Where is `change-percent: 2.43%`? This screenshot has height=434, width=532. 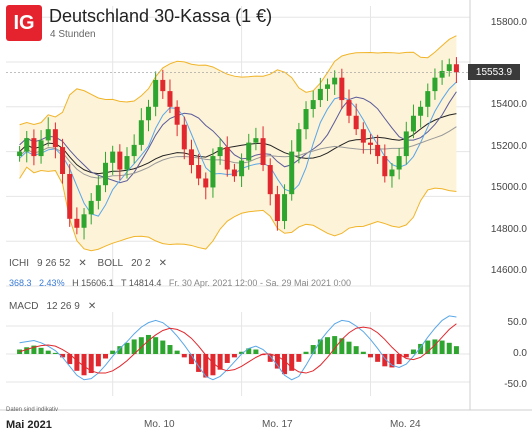 change-percent: 2.43% is located at coordinates (52, 283).